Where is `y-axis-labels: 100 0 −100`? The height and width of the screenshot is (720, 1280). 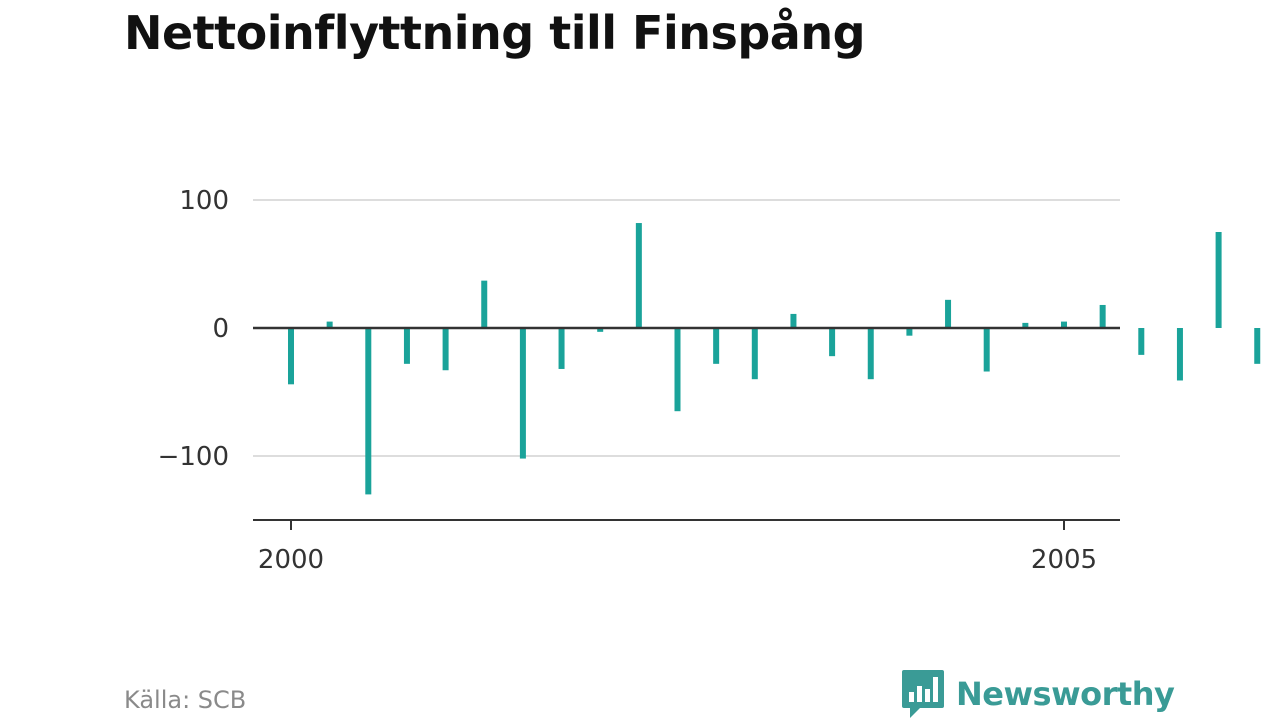
y-axis-labels: 100 0 −100 is located at coordinates (193, 329).